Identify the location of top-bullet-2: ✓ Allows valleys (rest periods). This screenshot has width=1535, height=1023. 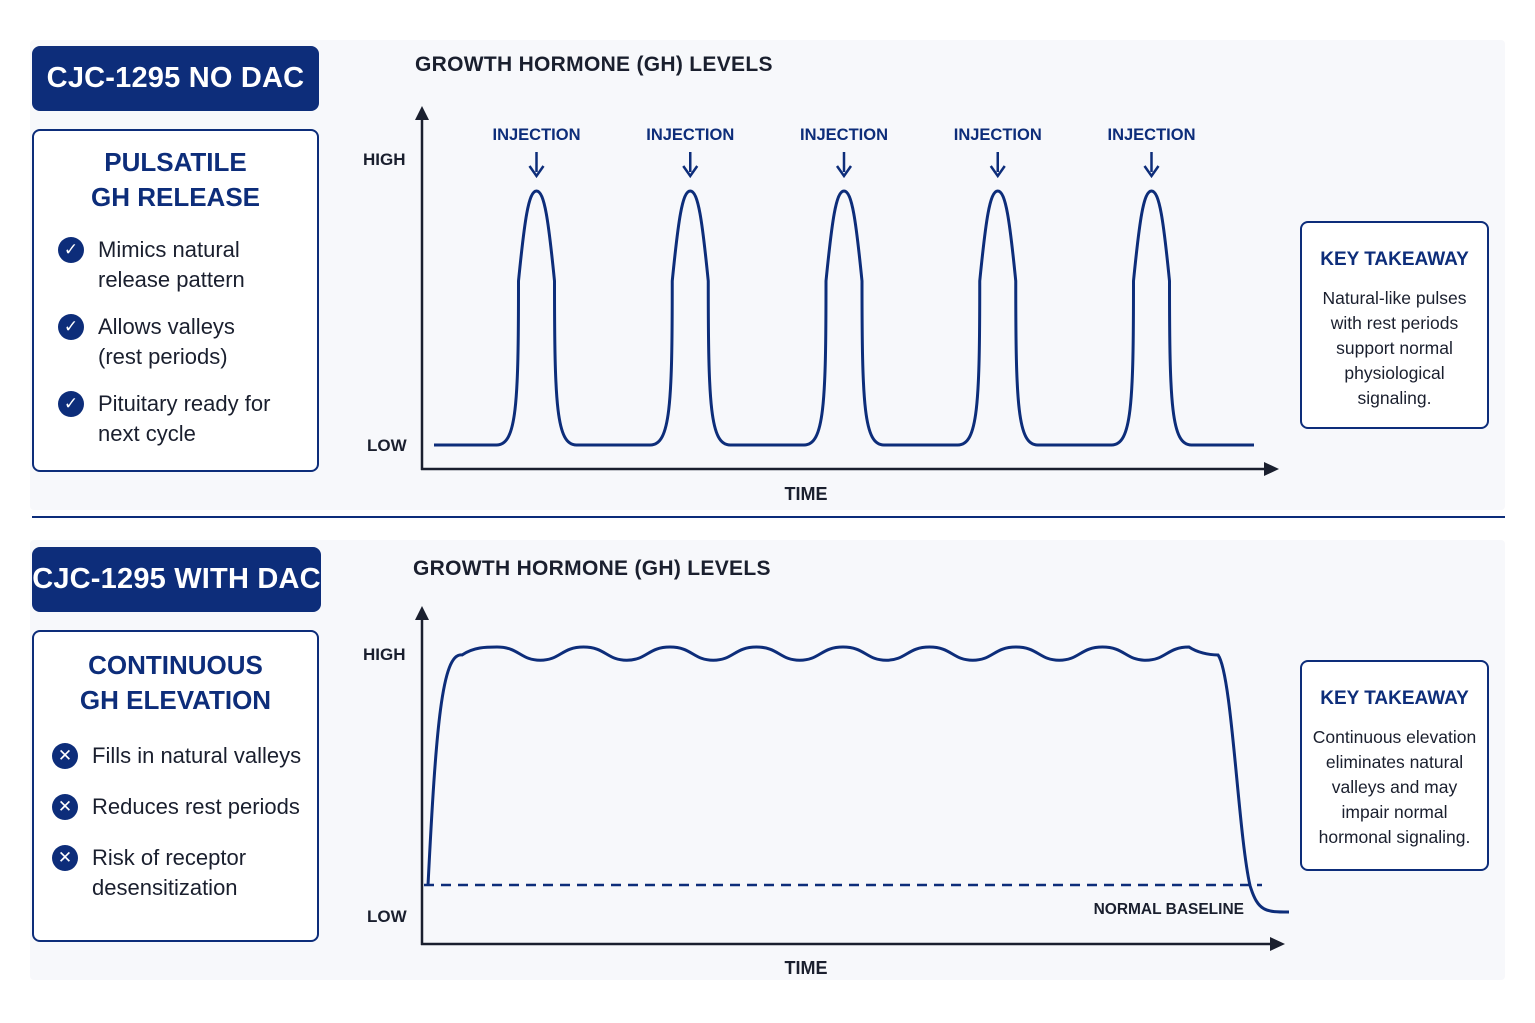
(146, 342).